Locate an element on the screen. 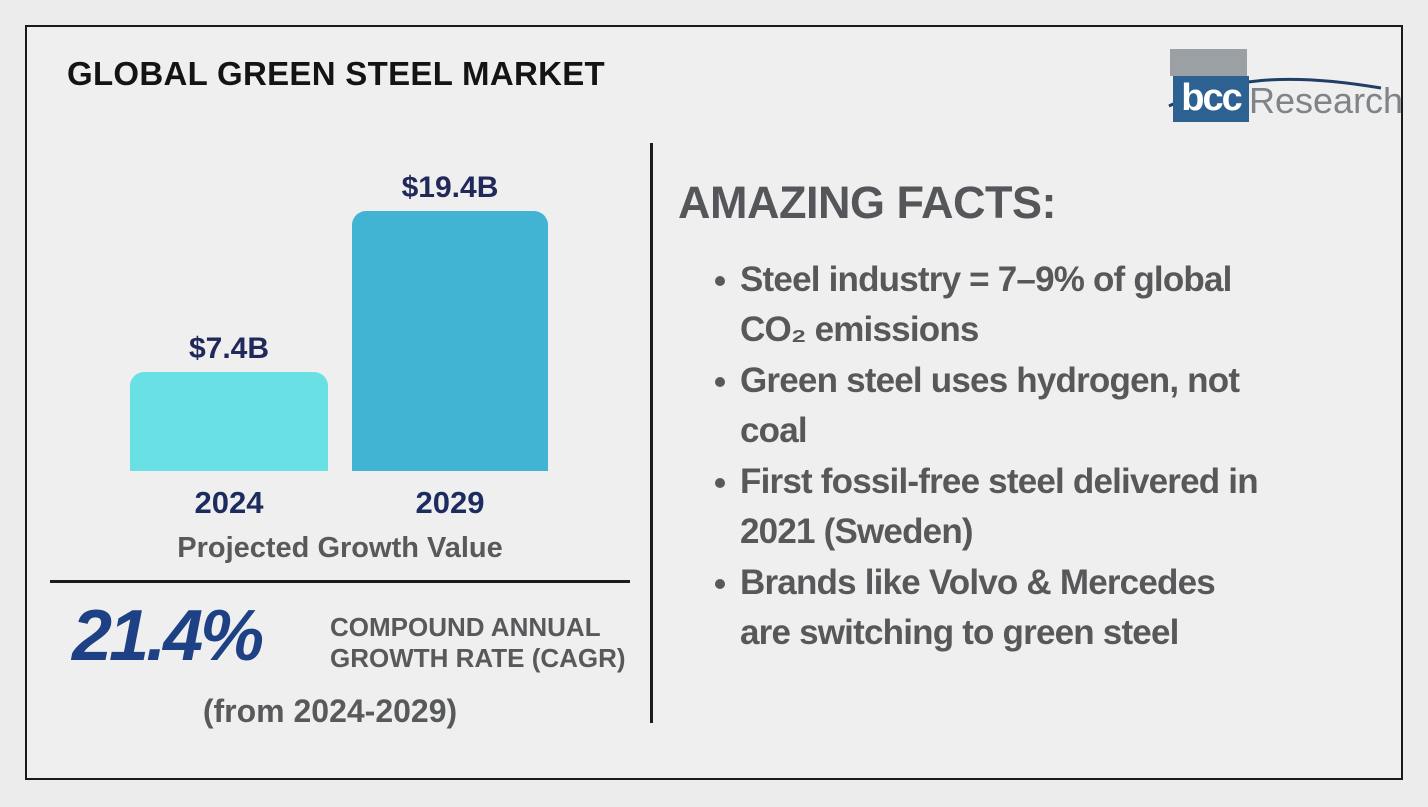 Image resolution: width=1428 pixels, height=807 pixels. bar-chart: $7.4B 2024 $19.4B 2029 is located at coordinates (340, 348).